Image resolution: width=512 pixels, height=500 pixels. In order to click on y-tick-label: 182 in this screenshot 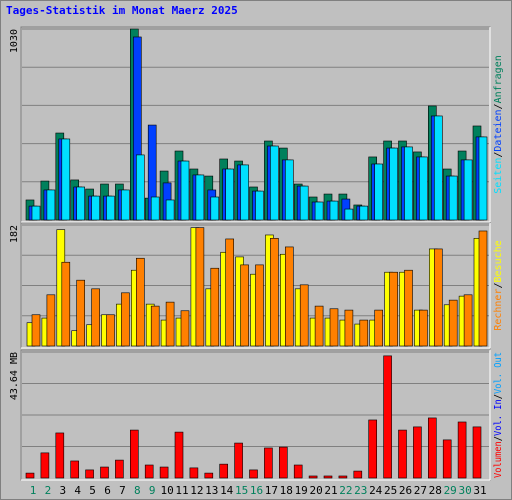, I will do `click(14, 234)`.